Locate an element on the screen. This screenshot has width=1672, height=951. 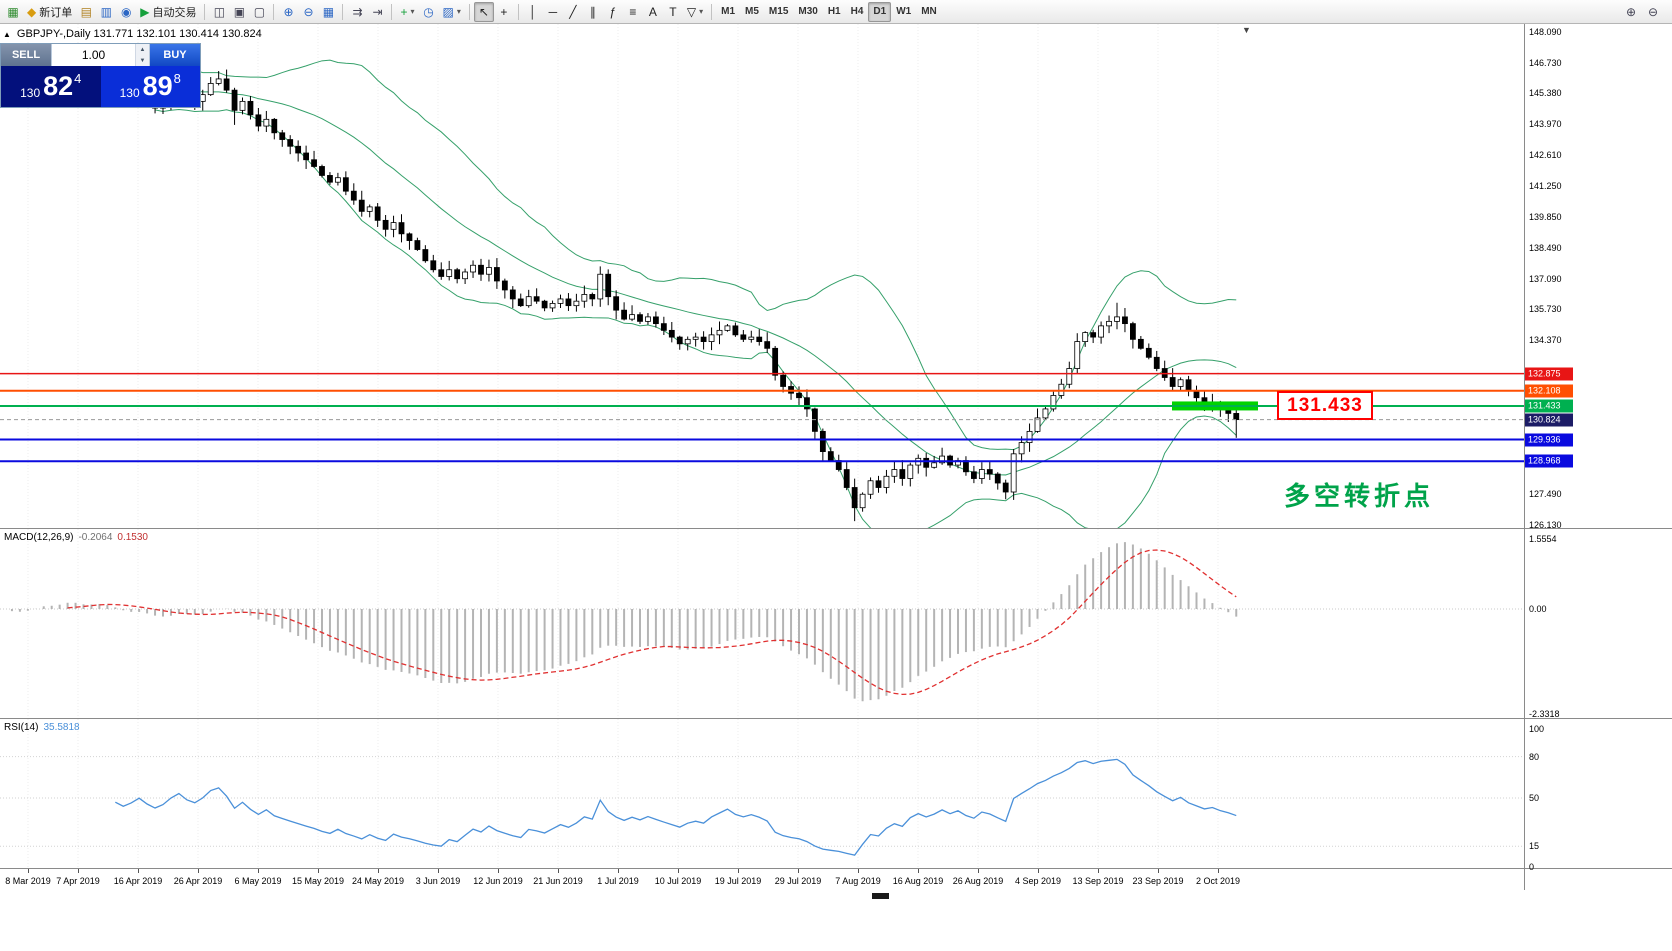
time-axis-label: 12 Jun 2019 is located at coordinates (498, 881).